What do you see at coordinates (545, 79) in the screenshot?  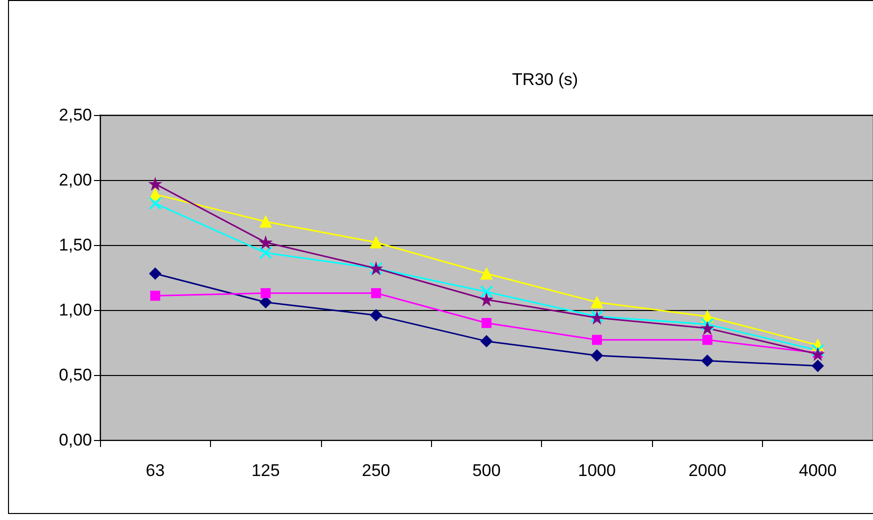 I see `chart-title: TR30 (s)` at bounding box center [545, 79].